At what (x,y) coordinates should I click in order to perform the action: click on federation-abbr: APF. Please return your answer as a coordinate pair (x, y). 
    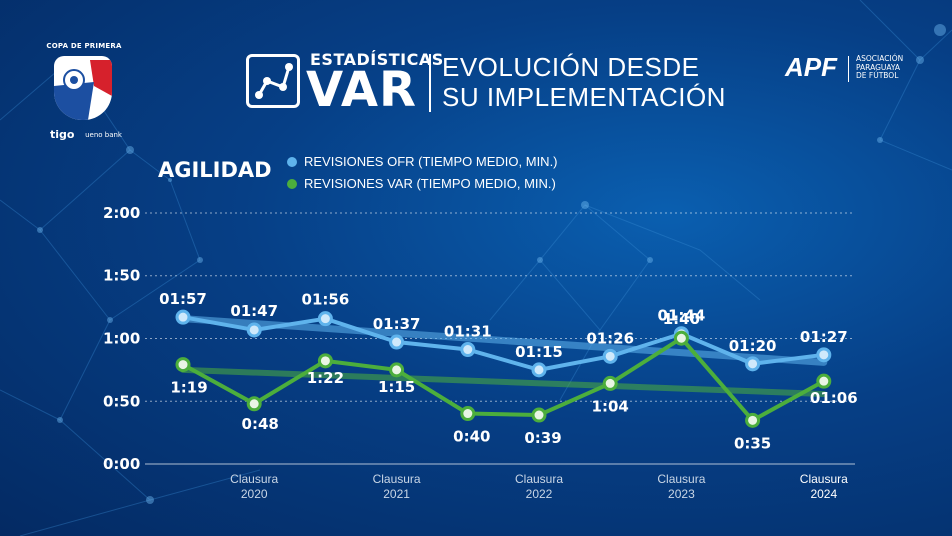
    Looking at the image, I should click on (811, 67).